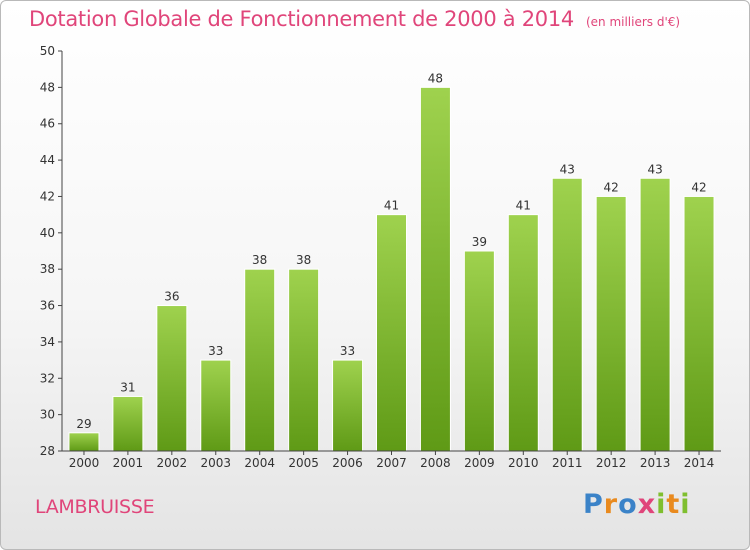  What do you see at coordinates (611, 504) in the screenshot?
I see `logo-letter: r` at bounding box center [611, 504].